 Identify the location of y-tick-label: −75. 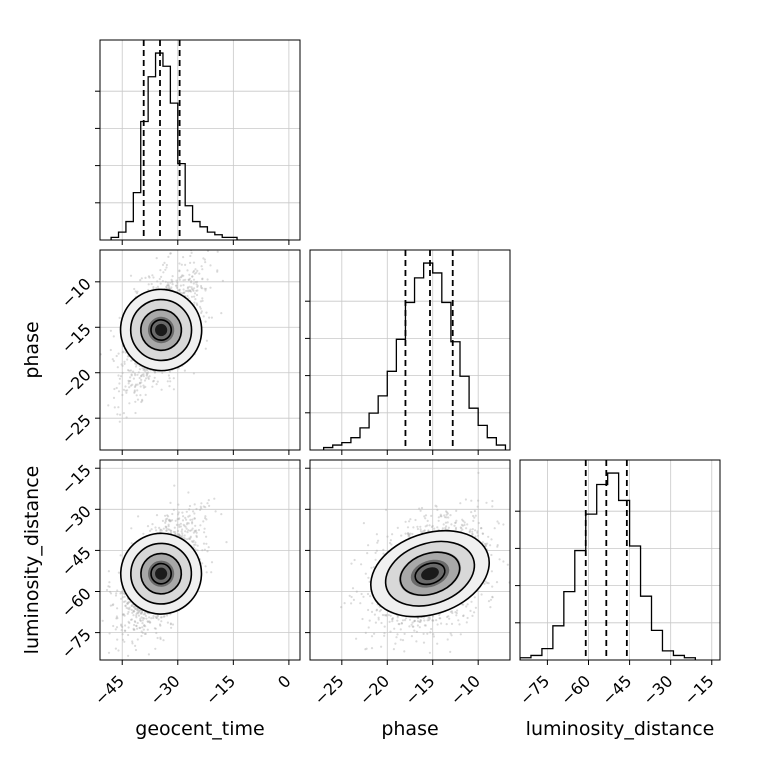
(76, 643).